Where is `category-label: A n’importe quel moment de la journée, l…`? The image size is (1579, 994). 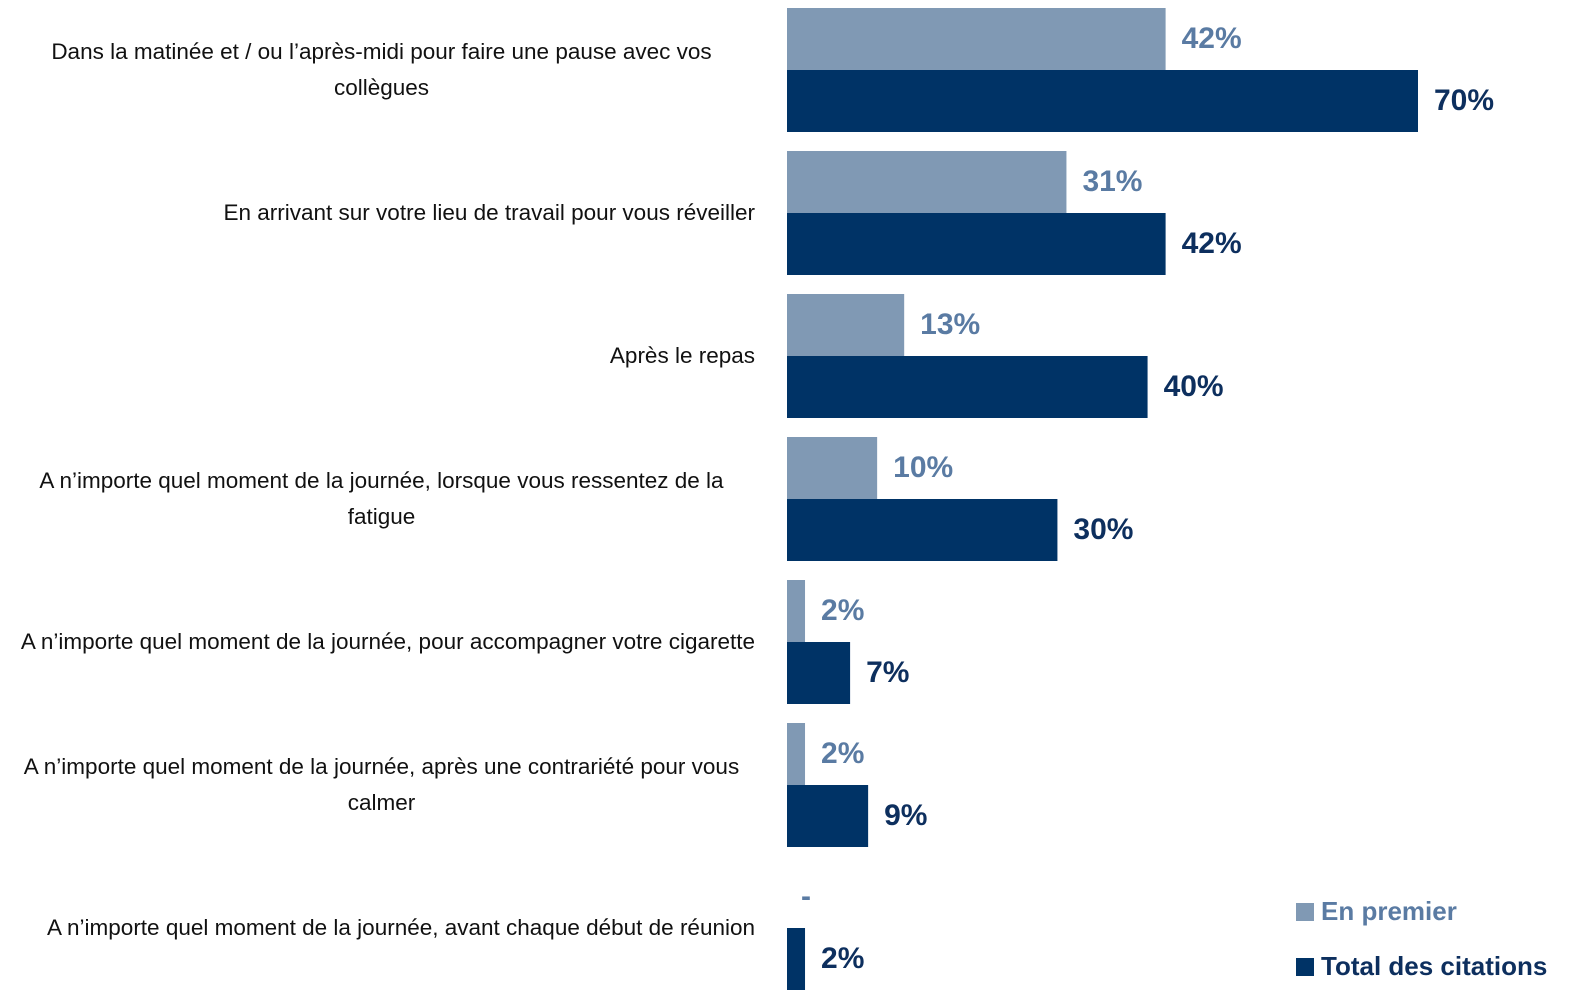
category-label: A n’importe quel moment de la journée, l… is located at coordinates (381, 498).